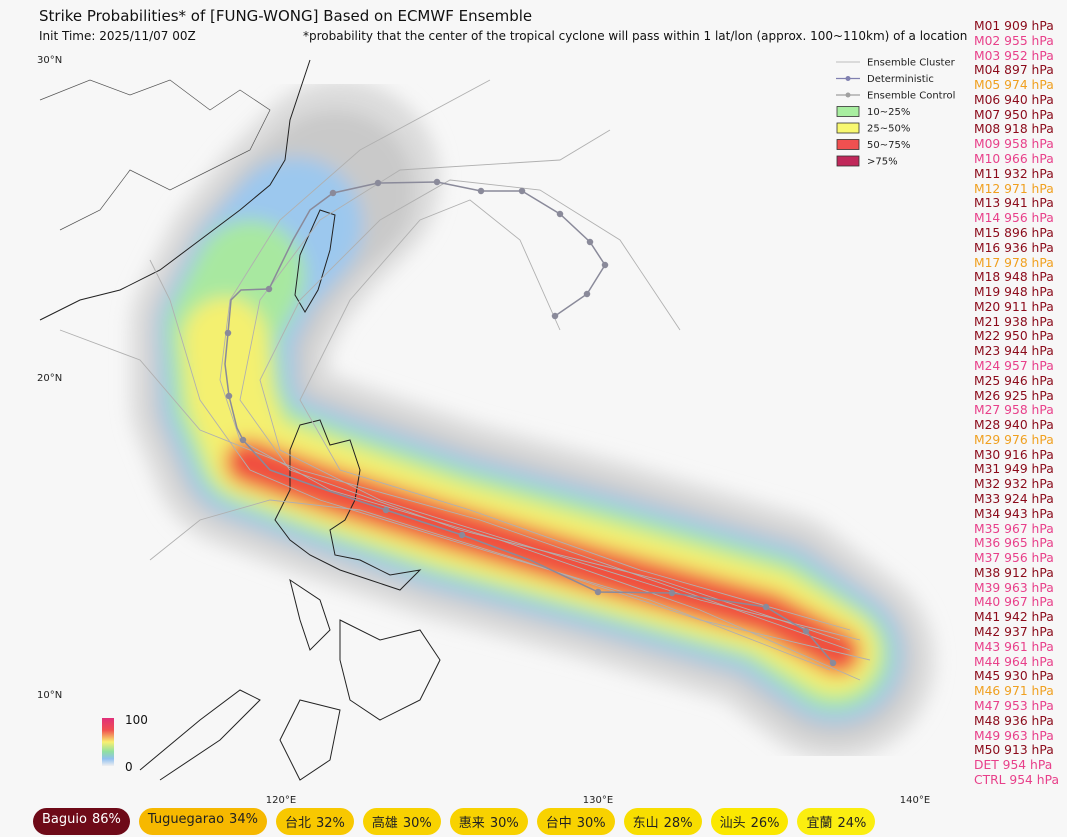 This screenshot has height=837, width=1067. I want to click on location-badge: 宜蘭 24%, so click(836, 821).